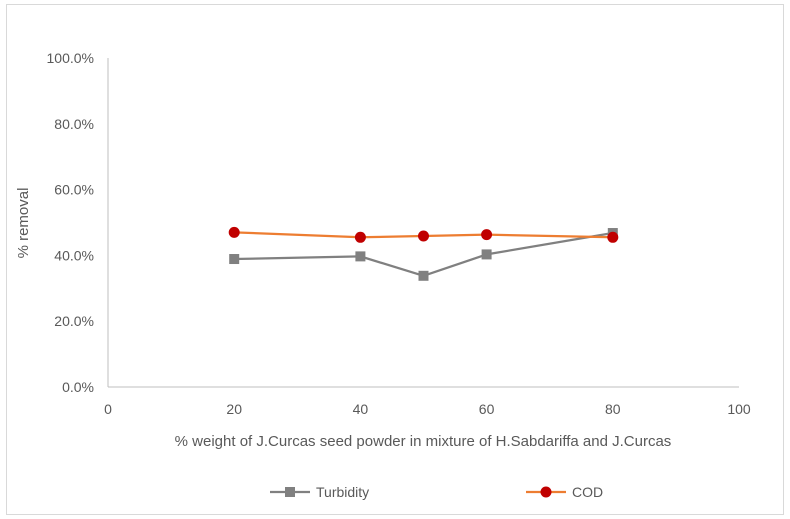 Image resolution: width=790 pixels, height=519 pixels. What do you see at coordinates (78, 387) in the screenshot?
I see `y-tick-label: 0.0%` at bounding box center [78, 387].